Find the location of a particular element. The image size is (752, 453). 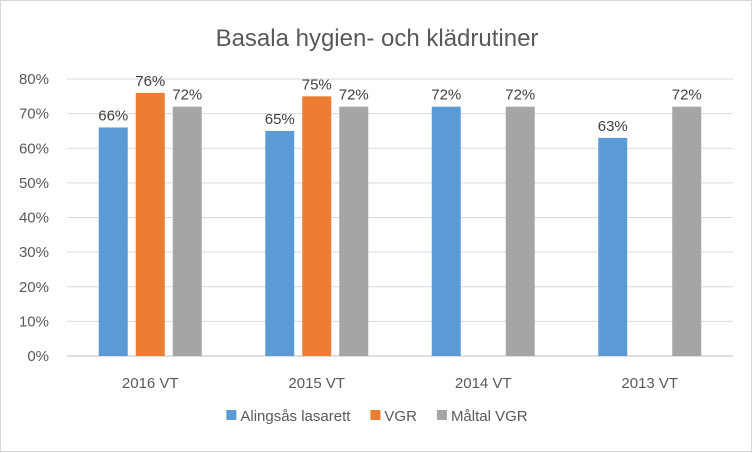

legend-item: Måltal VGR is located at coordinates (482, 416).